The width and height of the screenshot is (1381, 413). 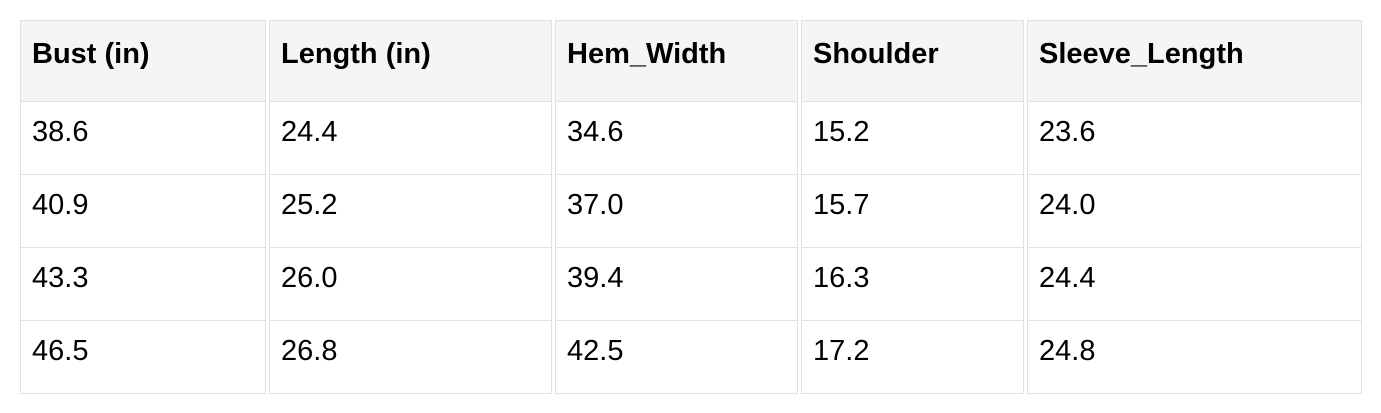 What do you see at coordinates (1194, 357) in the screenshot?
I see `table-cell: 24.8` at bounding box center [1194, 357].